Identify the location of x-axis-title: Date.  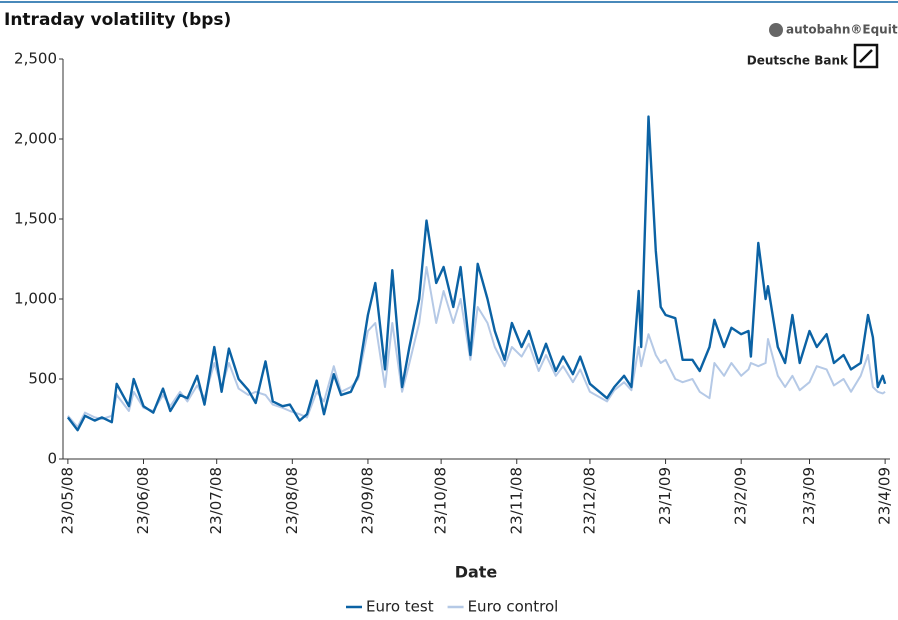
(476, 572).